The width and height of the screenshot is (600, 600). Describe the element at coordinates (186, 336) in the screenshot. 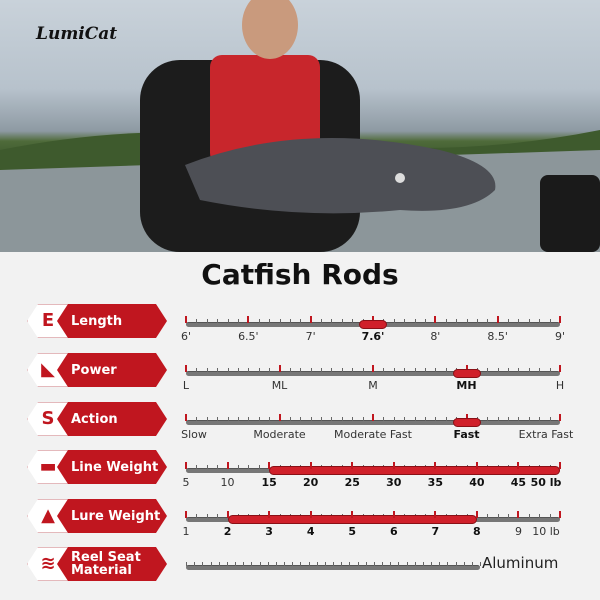

I see `tick-label: 6'` at that location.